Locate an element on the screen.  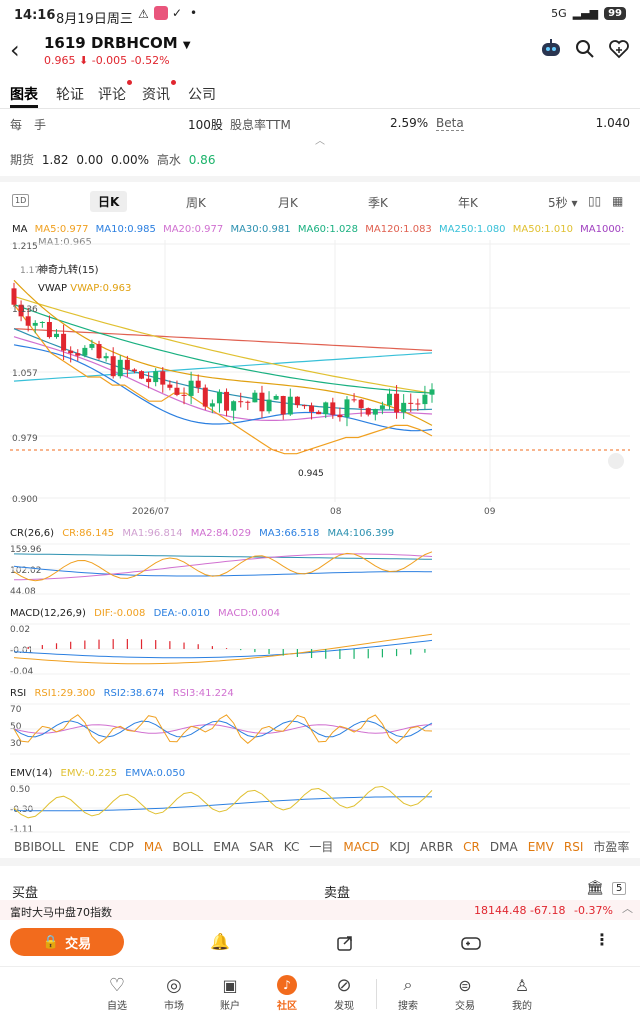
tab-chart: 图表 is located at coordinates (24, 96).